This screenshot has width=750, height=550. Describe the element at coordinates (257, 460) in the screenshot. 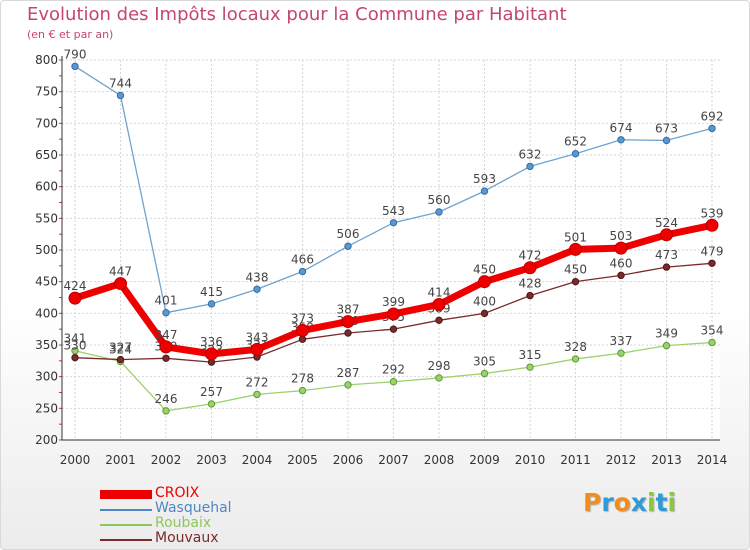

I see `x-tick-label: 2004` at that location.